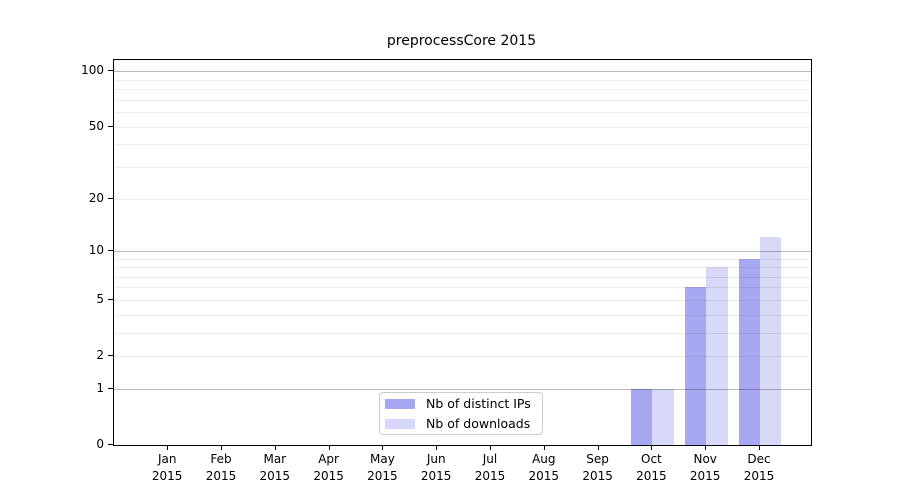 The width and height of the screenshot is (900, 500). I want to click on x-tick-apr, so click(329, 447).